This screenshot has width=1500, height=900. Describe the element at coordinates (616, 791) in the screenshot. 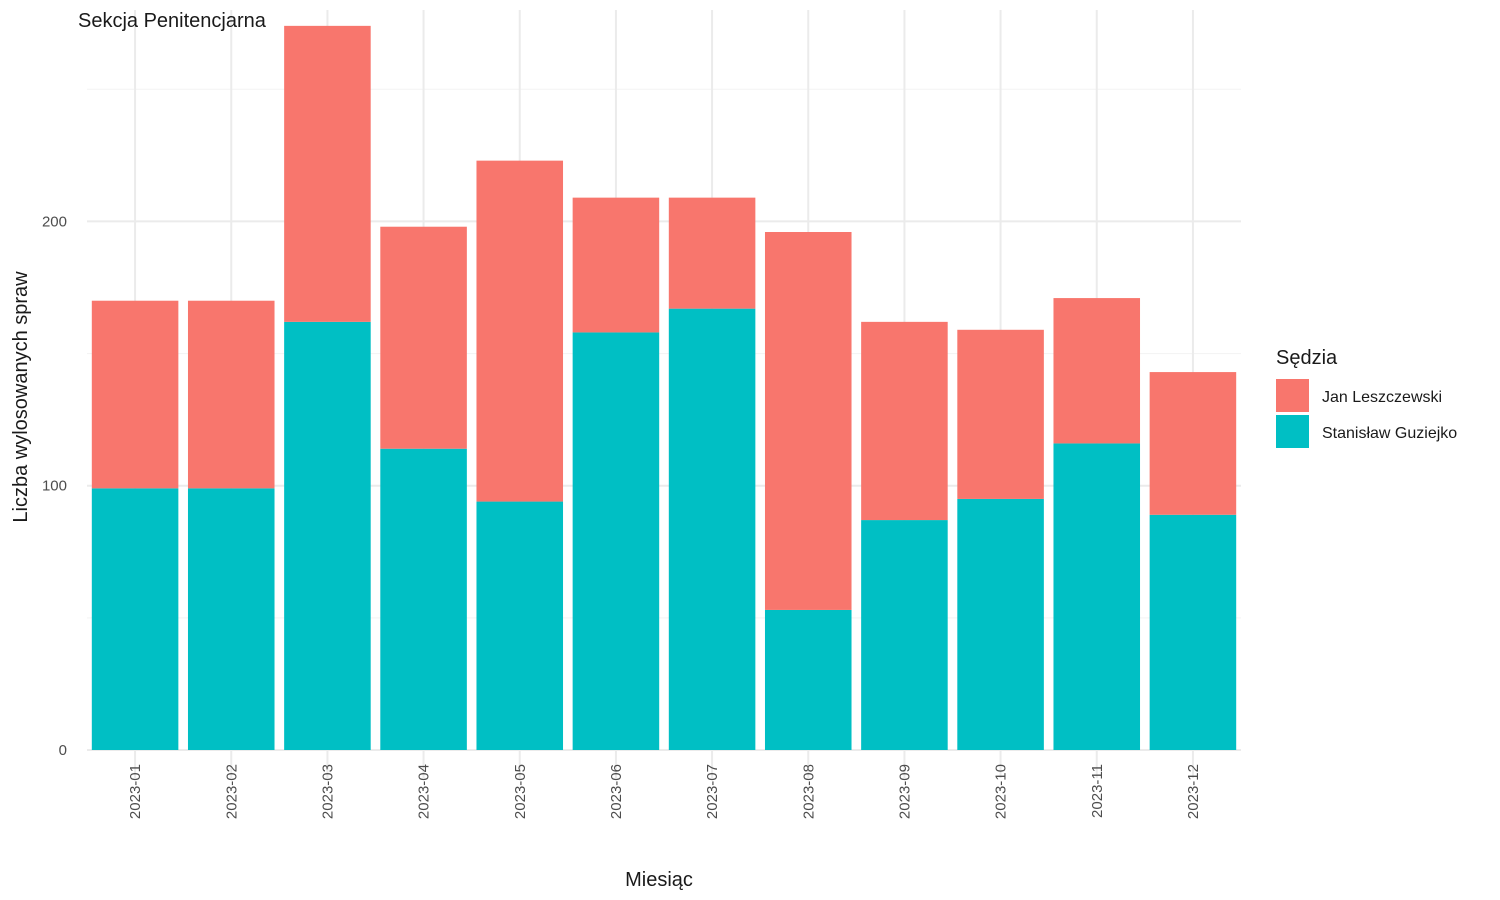

I see `x-tick-label: 2023-06` at that location.